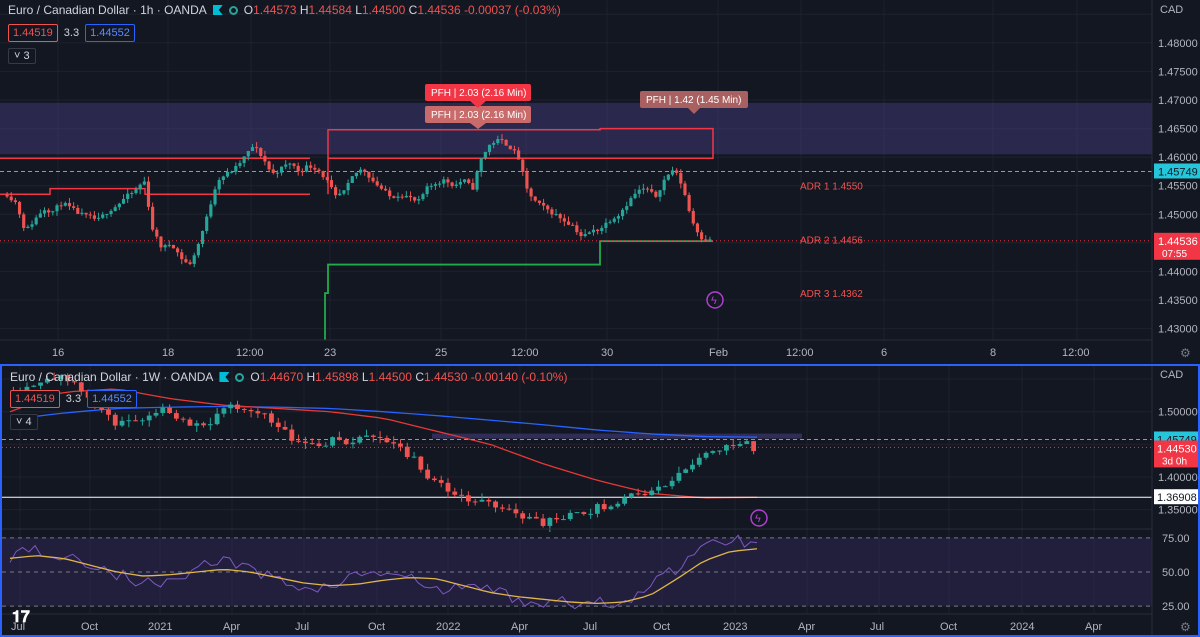  Describe the element at coordinates (22, 56) in the screenshot. I see `indicators-toggle-button: ˅ 3` at that location.